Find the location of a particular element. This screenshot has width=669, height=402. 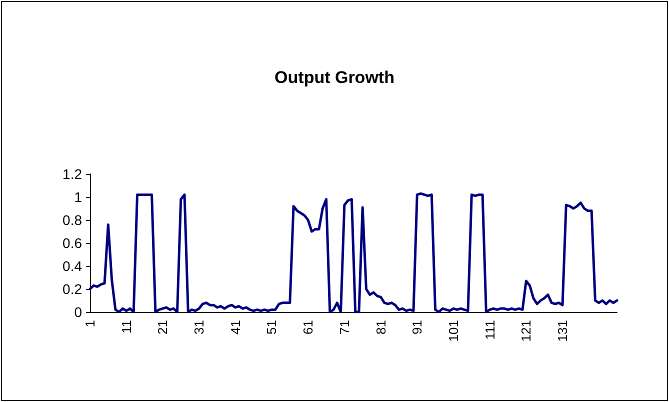

x-tick-label: 91 is located at coordinates (417, 327).